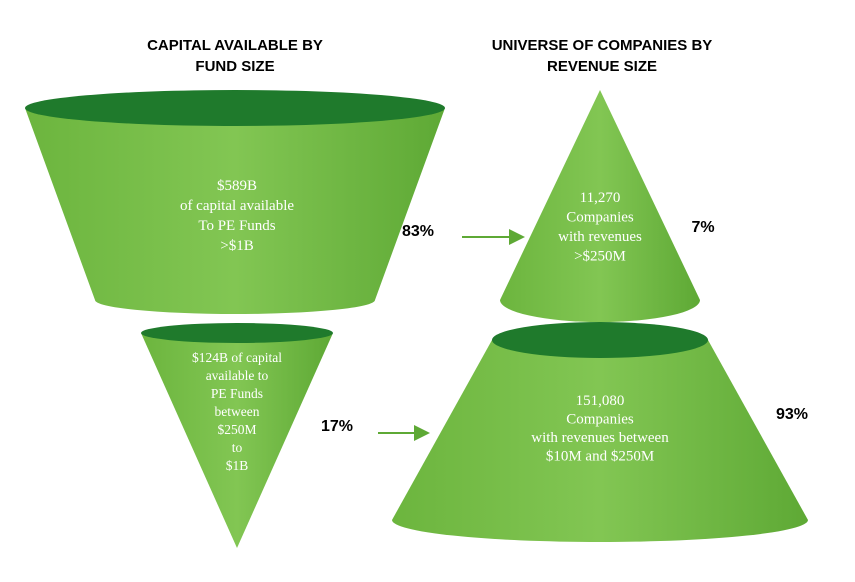 The height and width of the screenshot is (582, 855). I want to click on shape-text: available to, so click(237, 375).